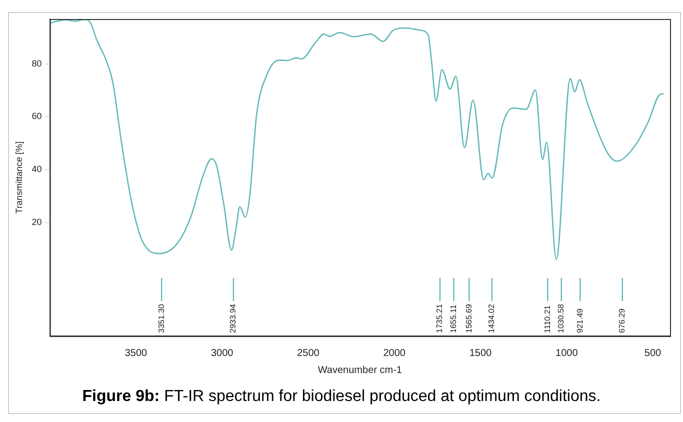  I want to click on ref-line-label: 921.49, so click(579, 320).